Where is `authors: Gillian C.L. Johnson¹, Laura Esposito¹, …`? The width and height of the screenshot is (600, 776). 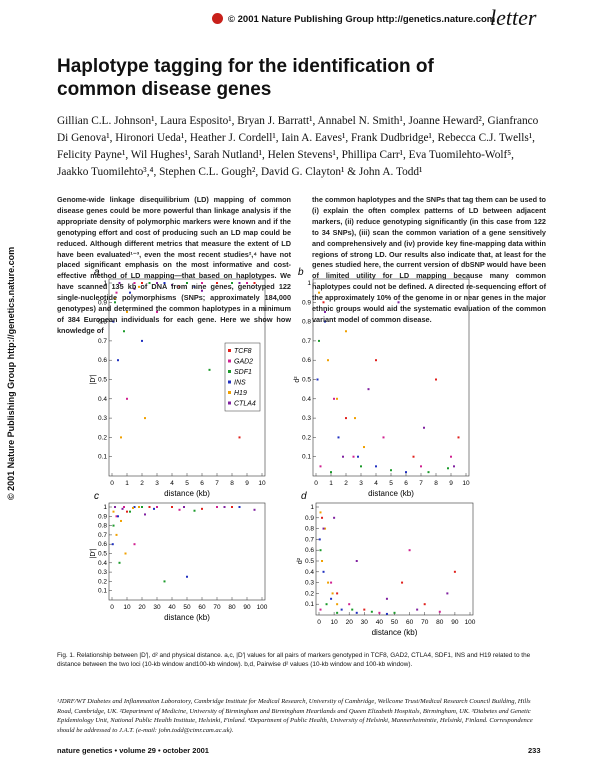
authors: Gillian C.L. Johnson¹, Laura Esposito¹, … is located at coordinates (298, 146).